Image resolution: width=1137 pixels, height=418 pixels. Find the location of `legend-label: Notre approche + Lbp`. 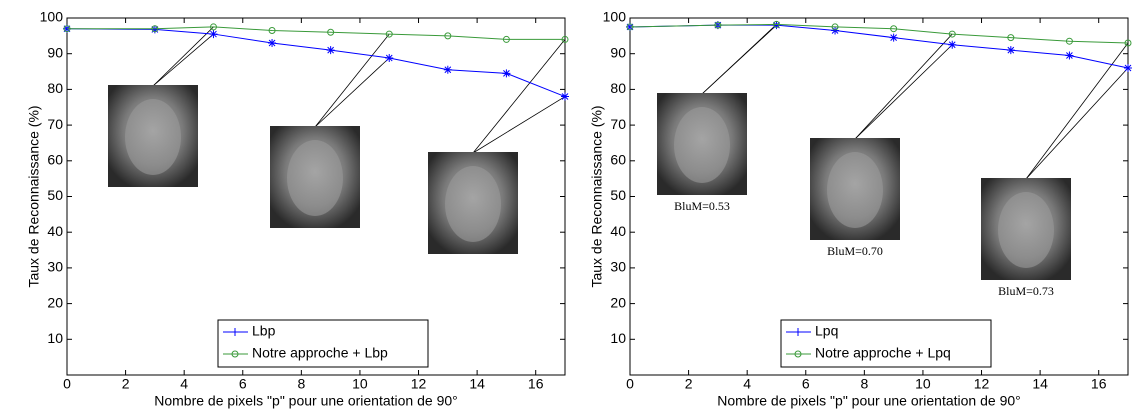

legend-label: Notre approche + Lbp is located at coordinates (320, 353).